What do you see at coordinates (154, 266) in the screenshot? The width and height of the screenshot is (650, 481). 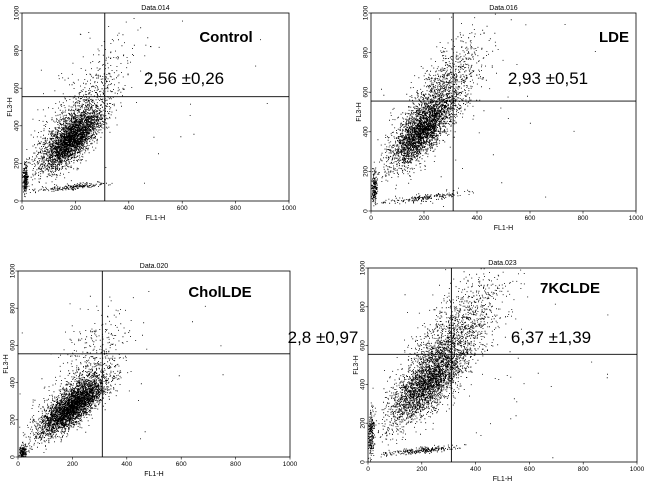 I see `panel-title: Data.020` at bounding box center [154, 266].